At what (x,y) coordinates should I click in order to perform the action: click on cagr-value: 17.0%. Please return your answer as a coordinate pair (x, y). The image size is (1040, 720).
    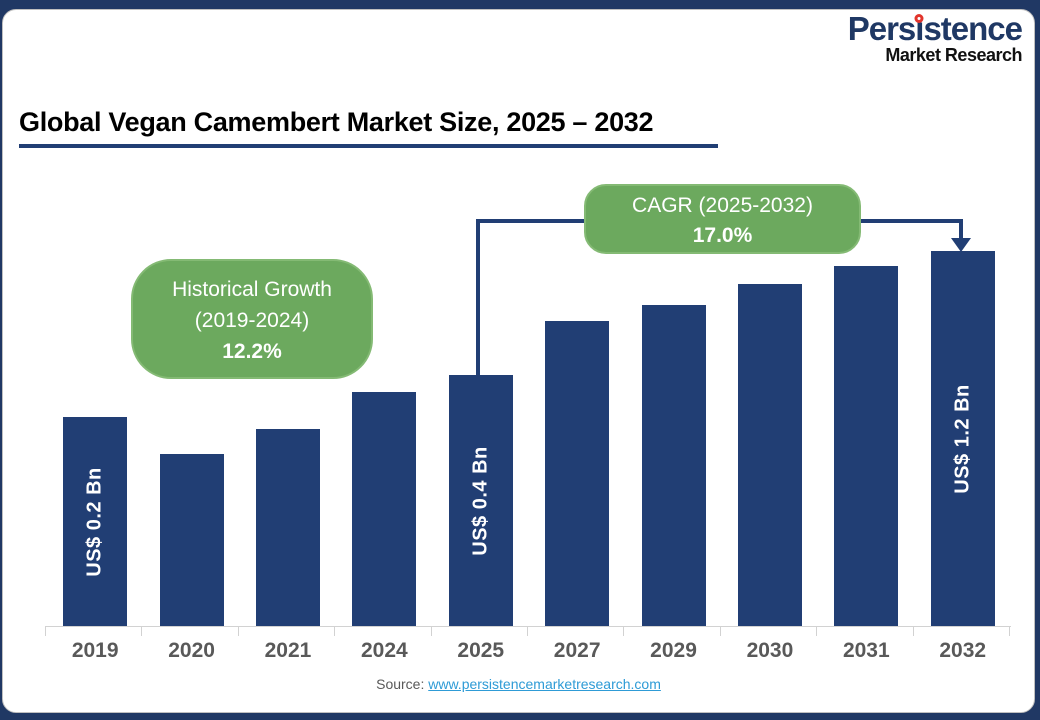
    Looking at the image, I should click on (722, 235).